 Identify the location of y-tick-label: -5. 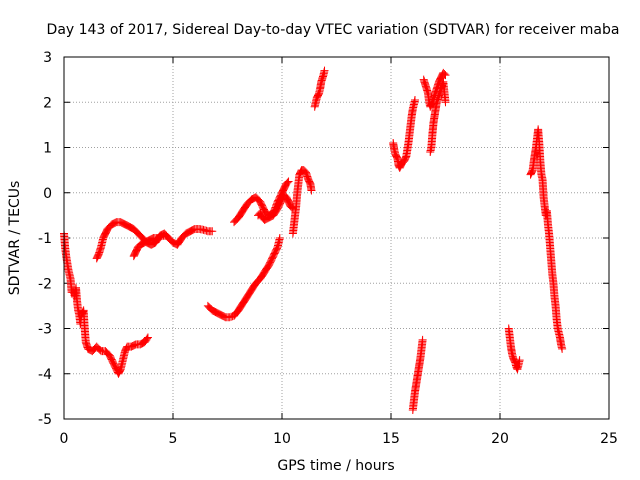
(45, 420).